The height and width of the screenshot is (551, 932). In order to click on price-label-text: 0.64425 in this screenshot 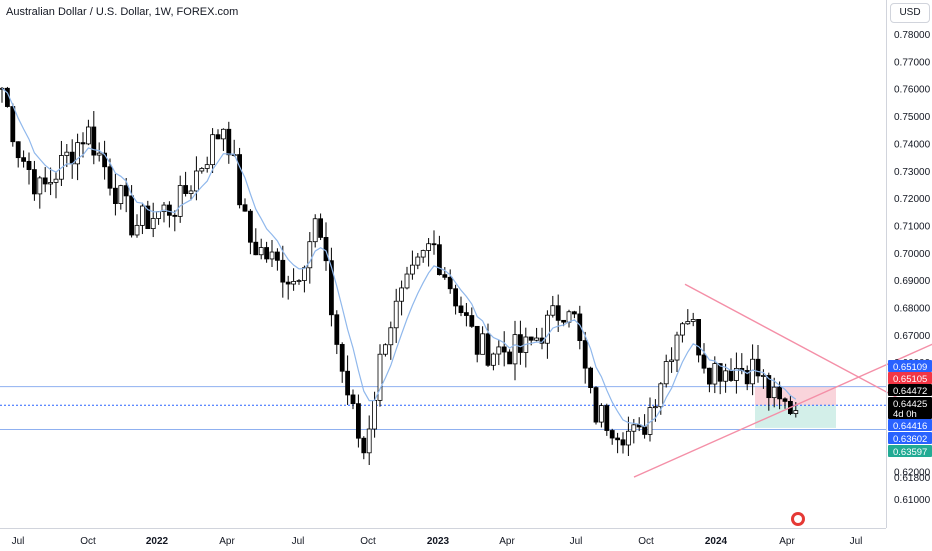, I will do `click(910, 404)`.